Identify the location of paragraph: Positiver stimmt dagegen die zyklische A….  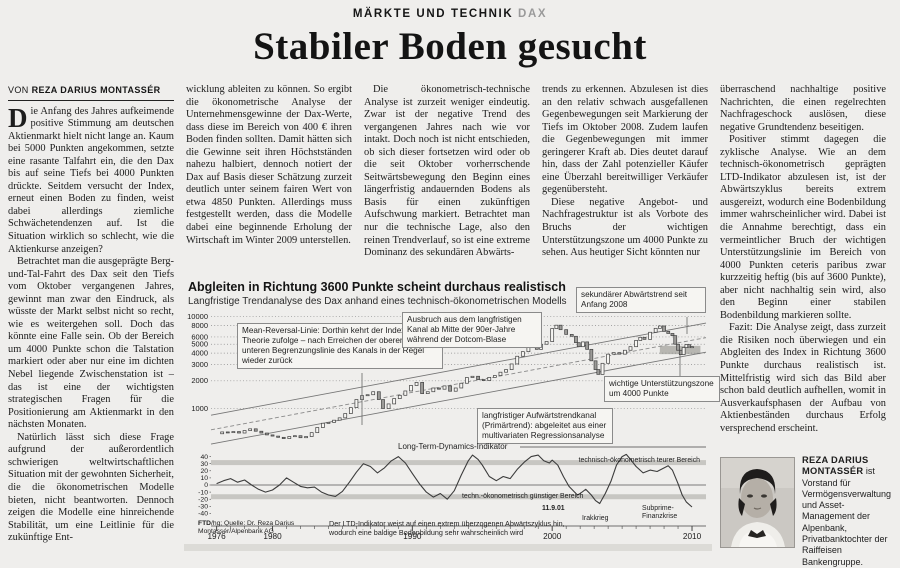
(803, 227).